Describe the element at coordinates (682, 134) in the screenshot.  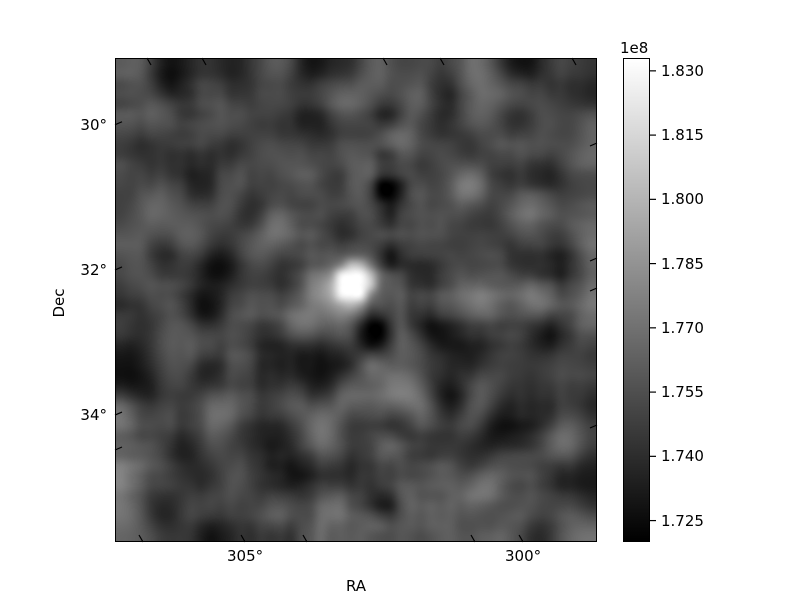
I see `colorbar-tick-label: 1.815` at that location.